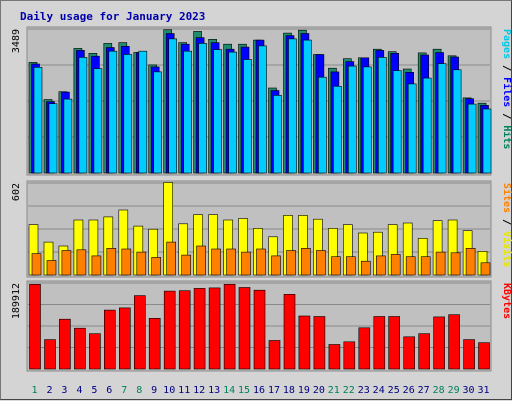 This screenshot has height=401, width=512. What do you see at coordinates (304, 390) in the screenshot?
I see `x-tick-label: 19` at bounding box center [304, 390].